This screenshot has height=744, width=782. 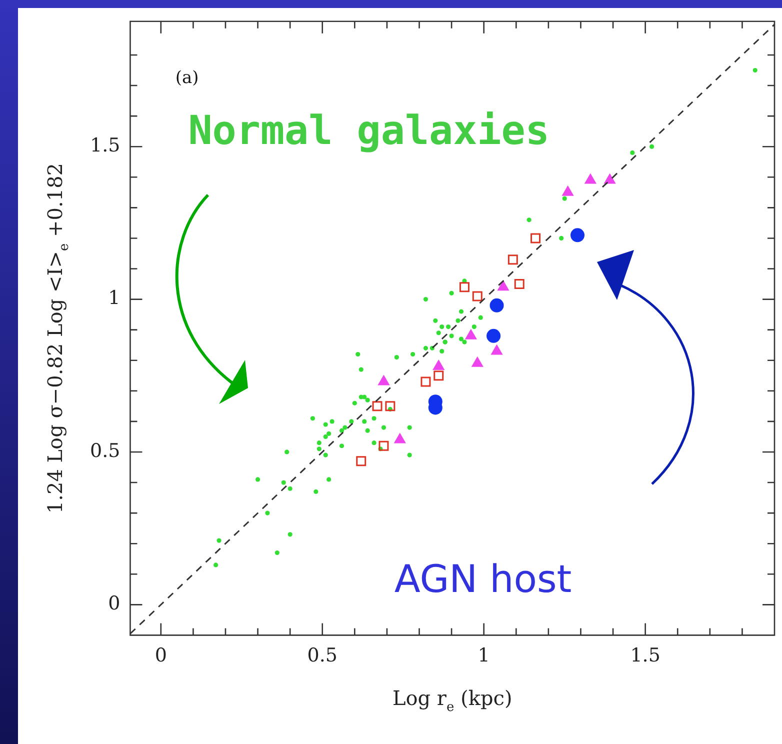 What do you see at coordinates (369, 131) in the screenshot?
I see `annotation: Normal galaxies` at bounding box center [369, 131].